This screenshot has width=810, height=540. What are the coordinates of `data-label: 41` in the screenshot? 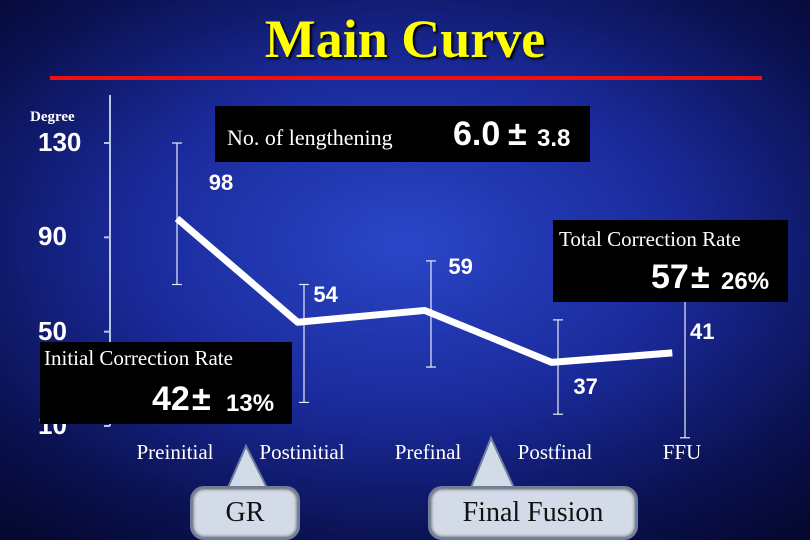 It's located at (702, 331).